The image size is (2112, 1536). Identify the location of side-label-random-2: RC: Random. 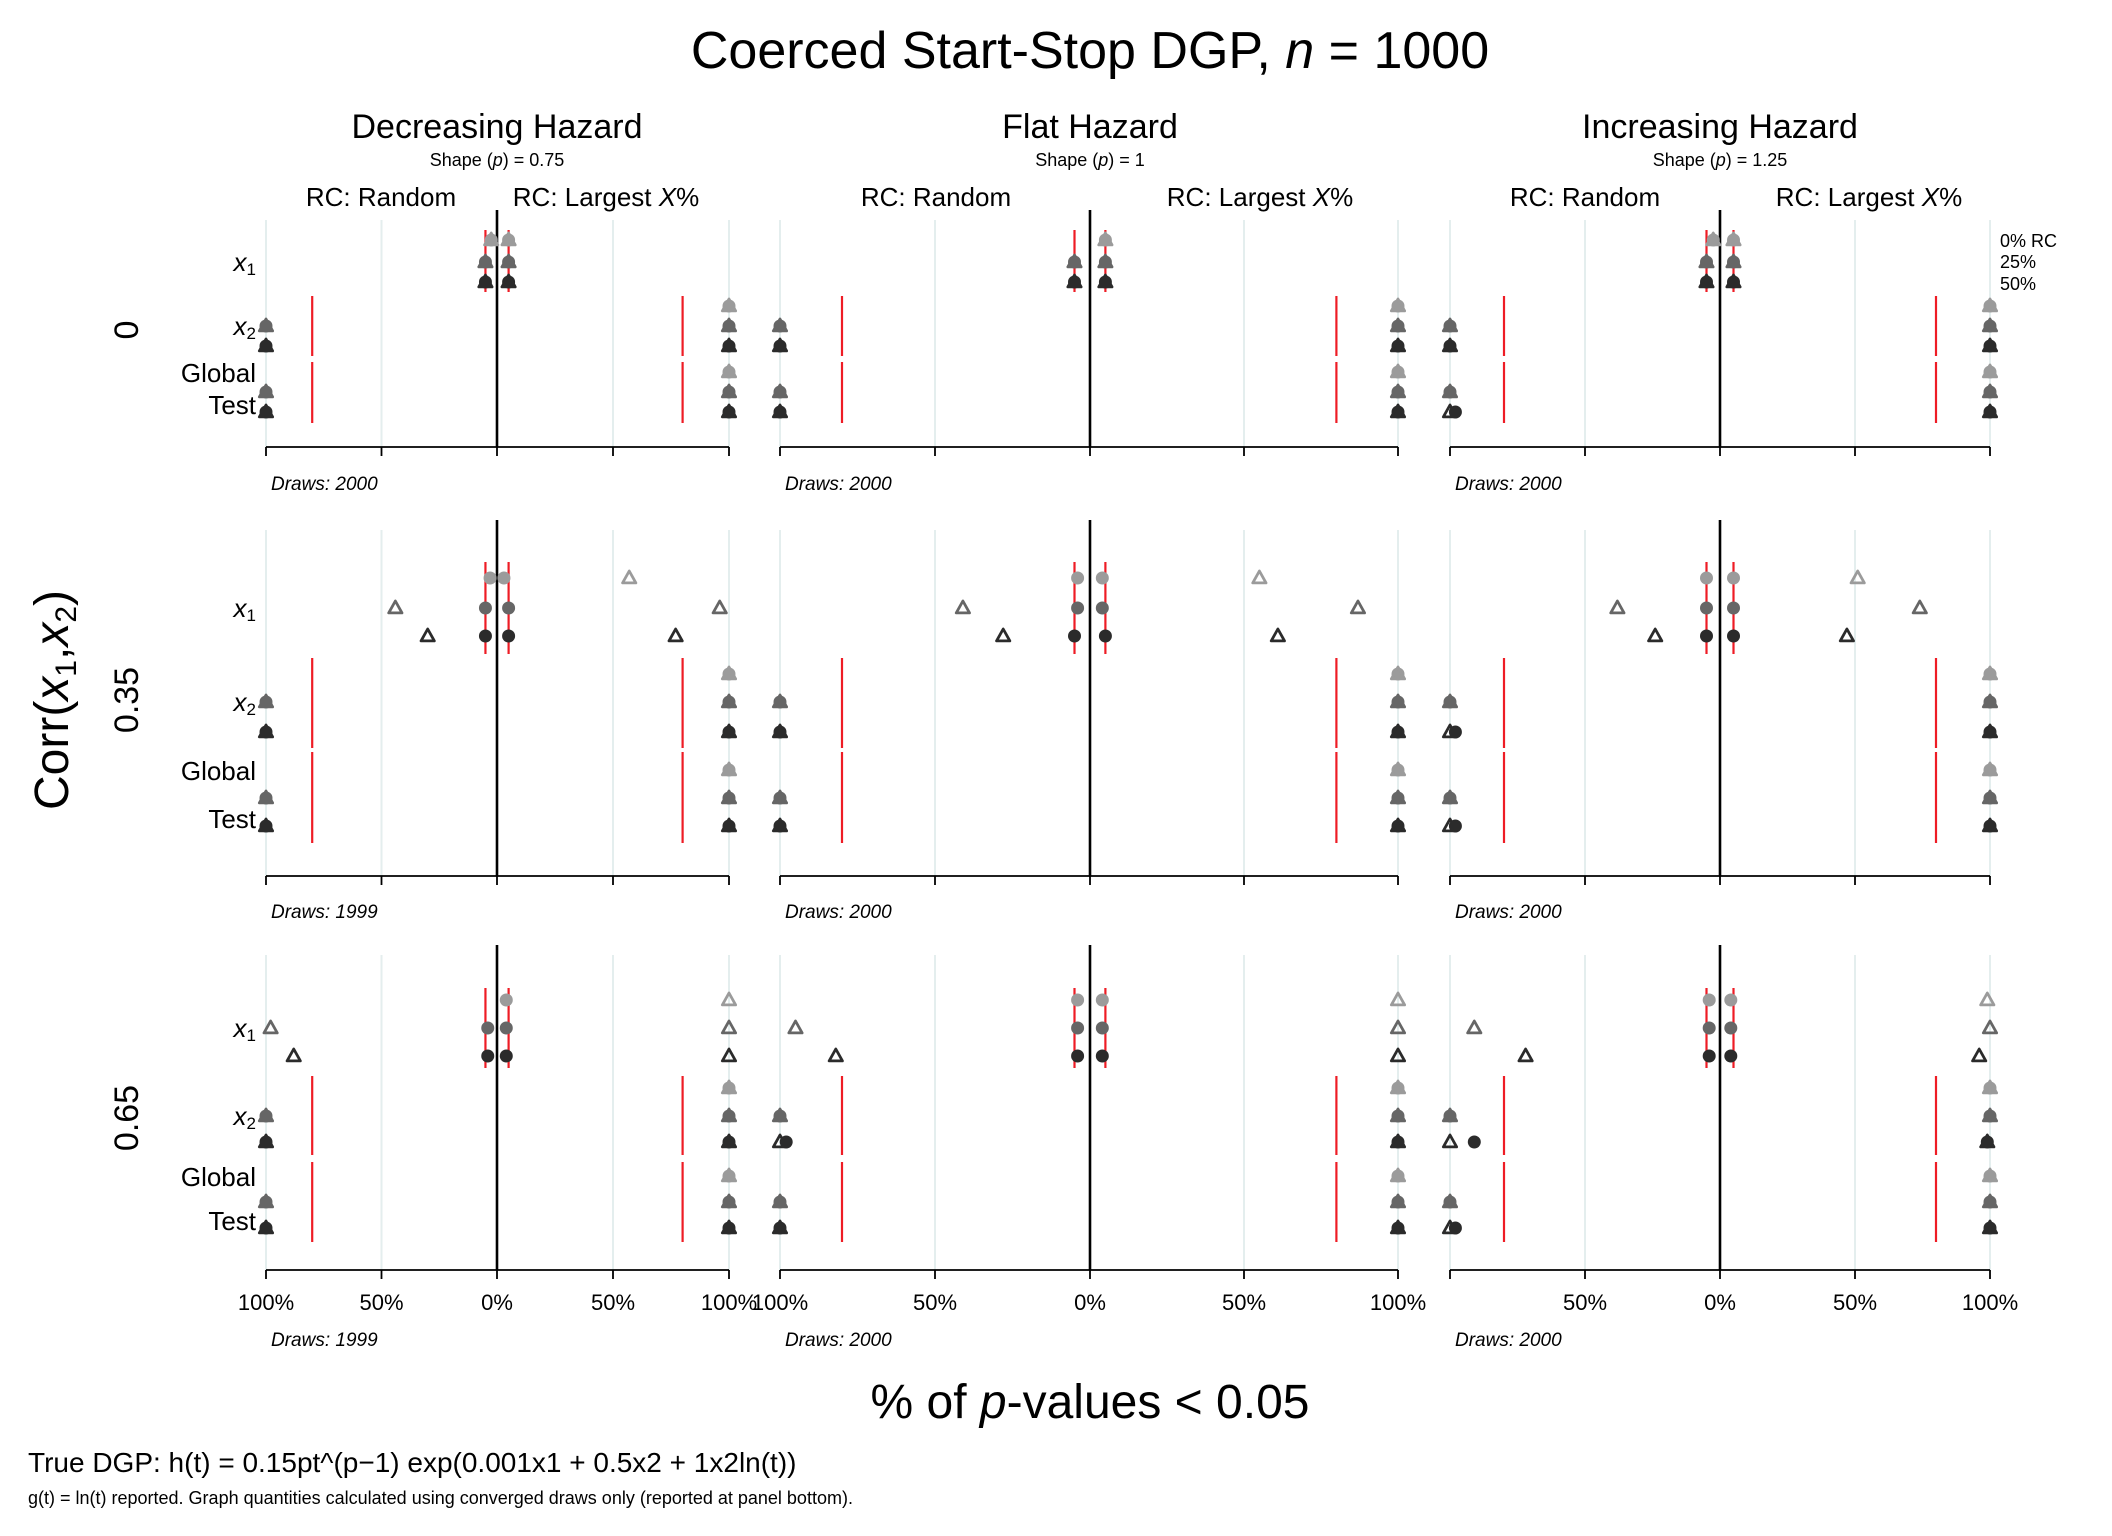
(936, 197).